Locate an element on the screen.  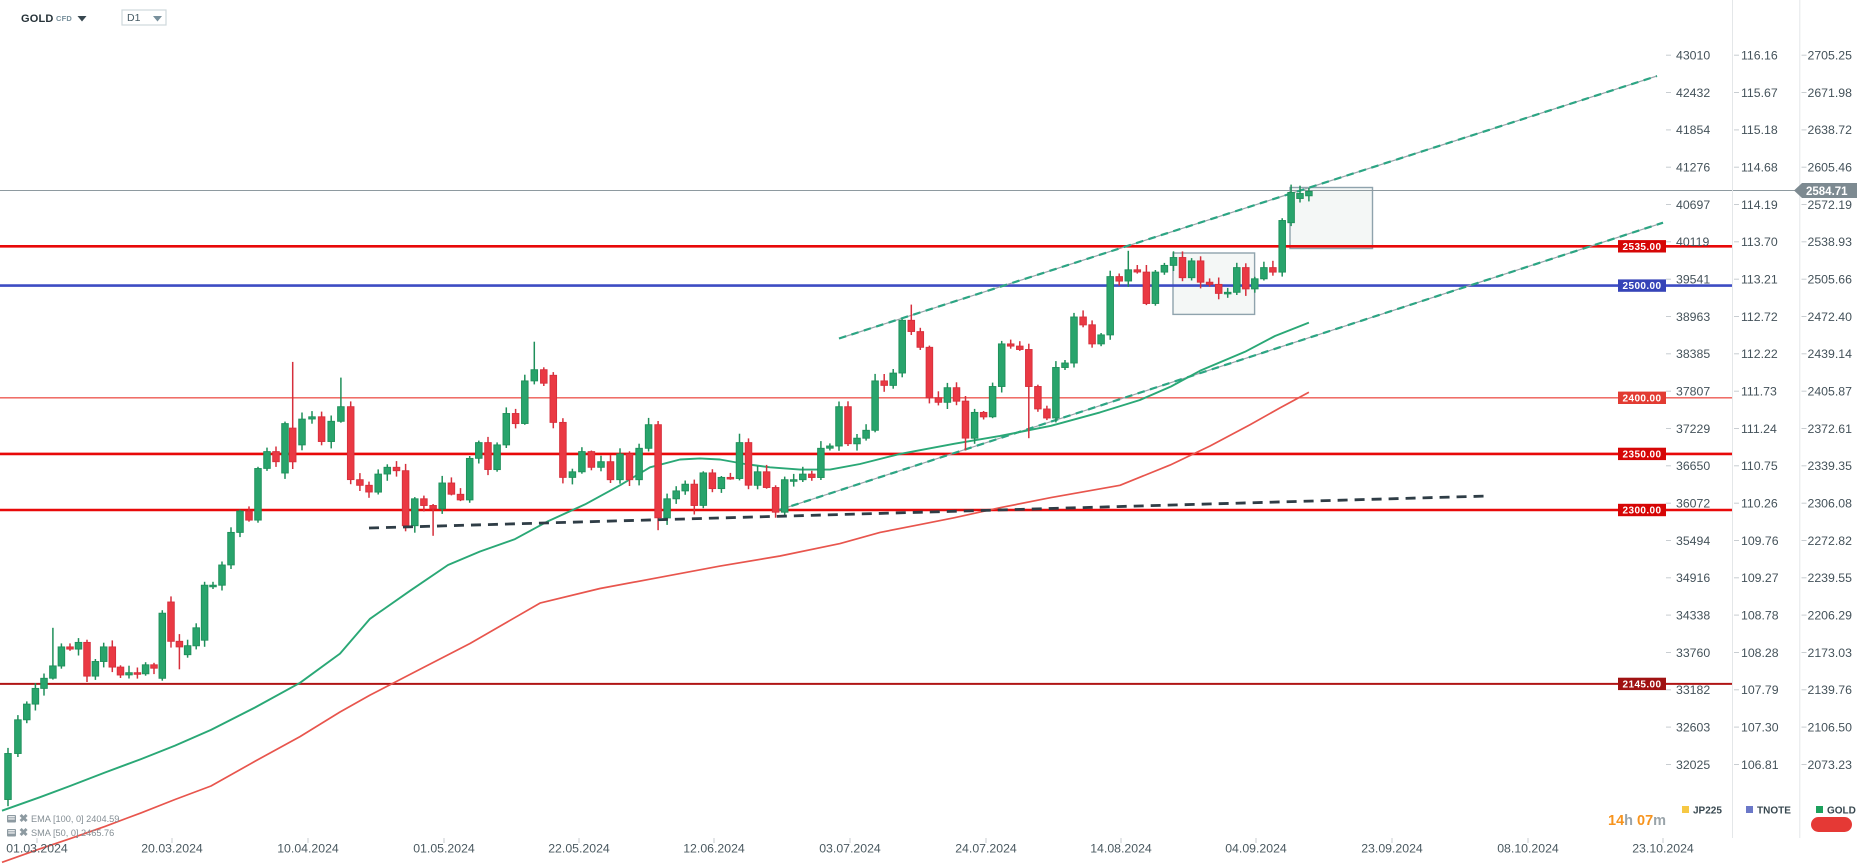
svg-text: 2405.87 is located at coordinates (1830, 392).